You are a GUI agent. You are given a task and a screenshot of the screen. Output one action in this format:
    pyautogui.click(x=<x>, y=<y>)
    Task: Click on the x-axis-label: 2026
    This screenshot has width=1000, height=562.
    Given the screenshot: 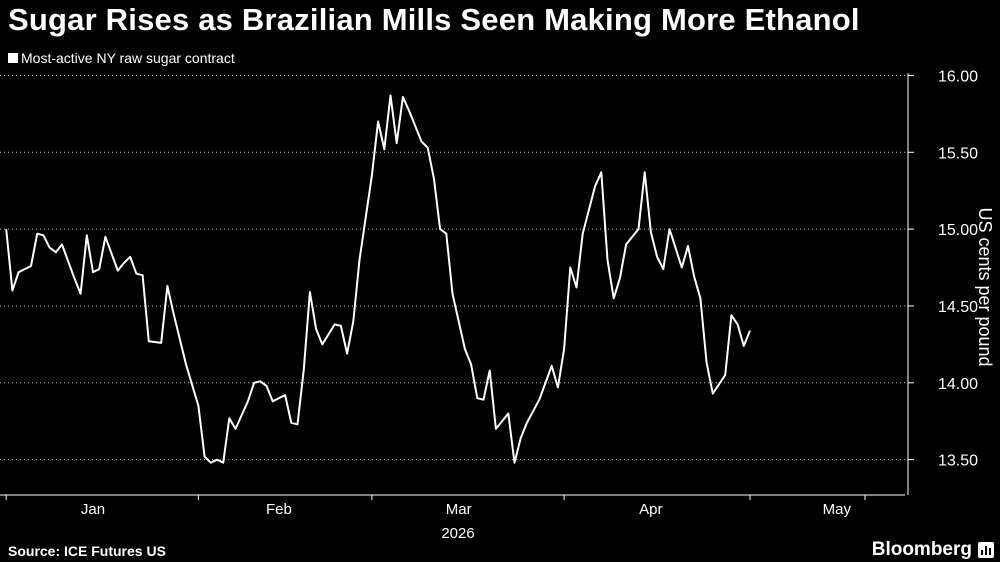 What is the action you would take?
    pyautogui.click(x=457, y=533)
    